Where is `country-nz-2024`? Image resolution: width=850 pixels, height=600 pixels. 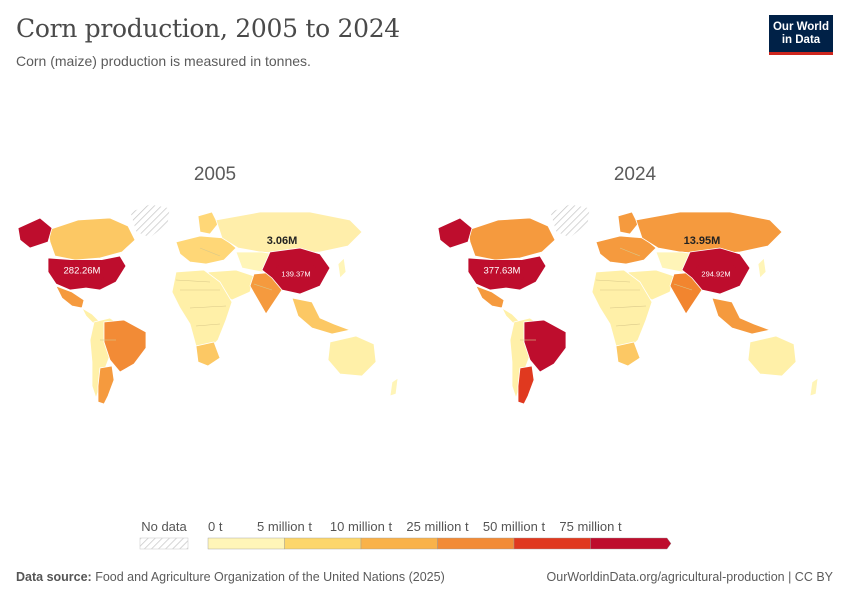 country-nz-2024 is located at coordinates (814, 387).